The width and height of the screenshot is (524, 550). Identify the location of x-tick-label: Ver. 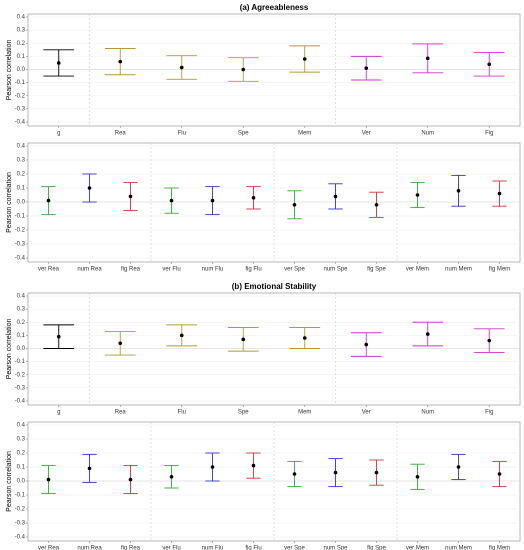
(366, 134).